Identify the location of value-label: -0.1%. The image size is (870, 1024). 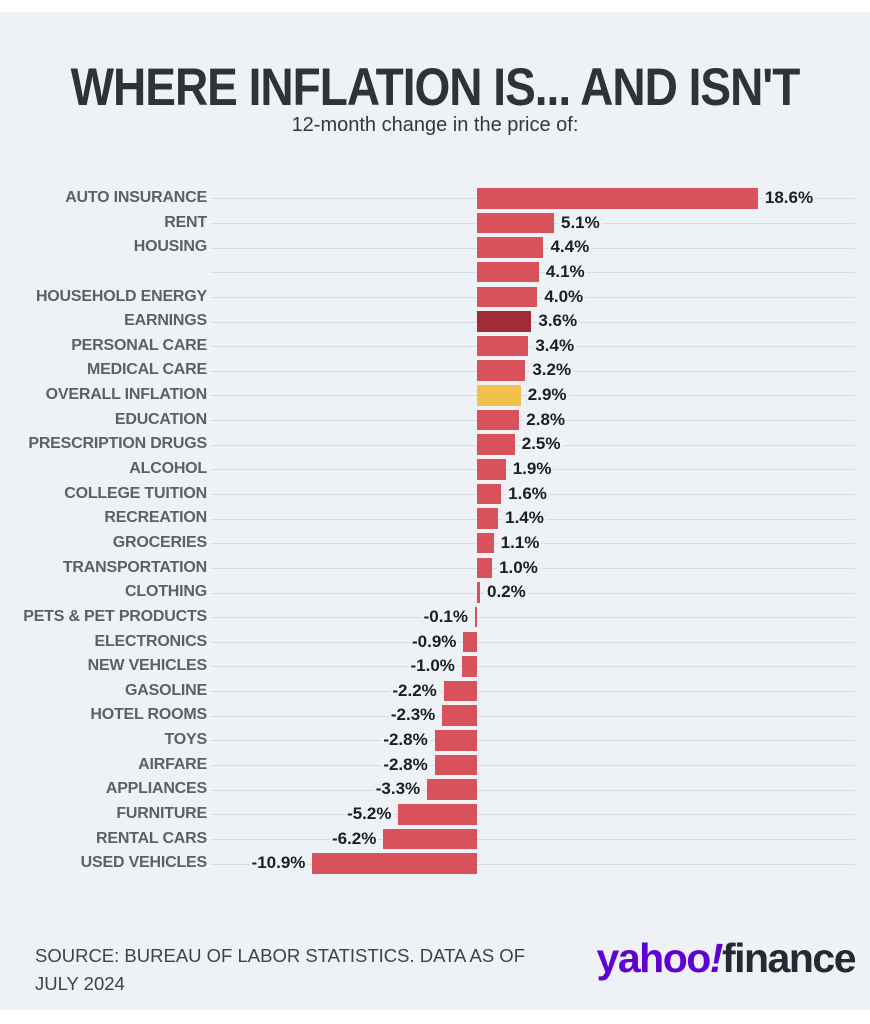
(445, 617).